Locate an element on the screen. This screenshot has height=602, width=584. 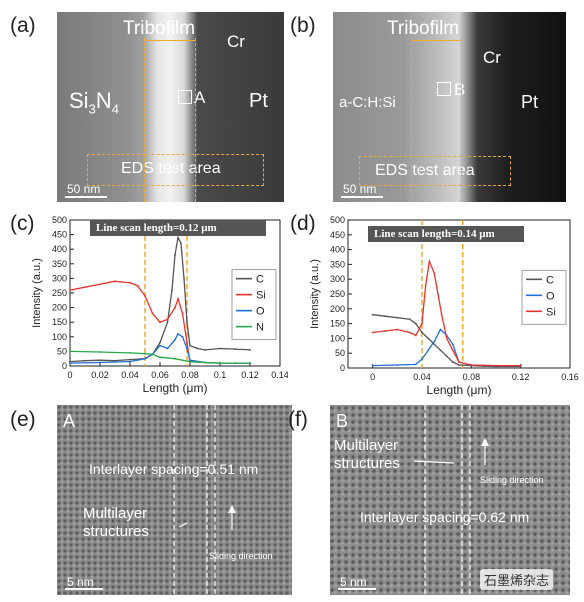
x-tick-label: 0.12 is located at coordinates (250, 375).